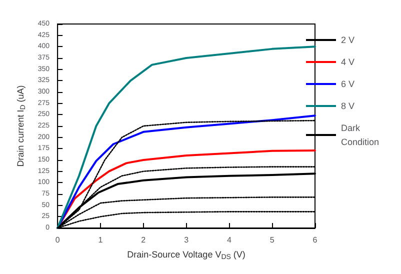 This screenshot has width=401, height=274. I want to click on x-tick-label: 6, so click(315, 240).